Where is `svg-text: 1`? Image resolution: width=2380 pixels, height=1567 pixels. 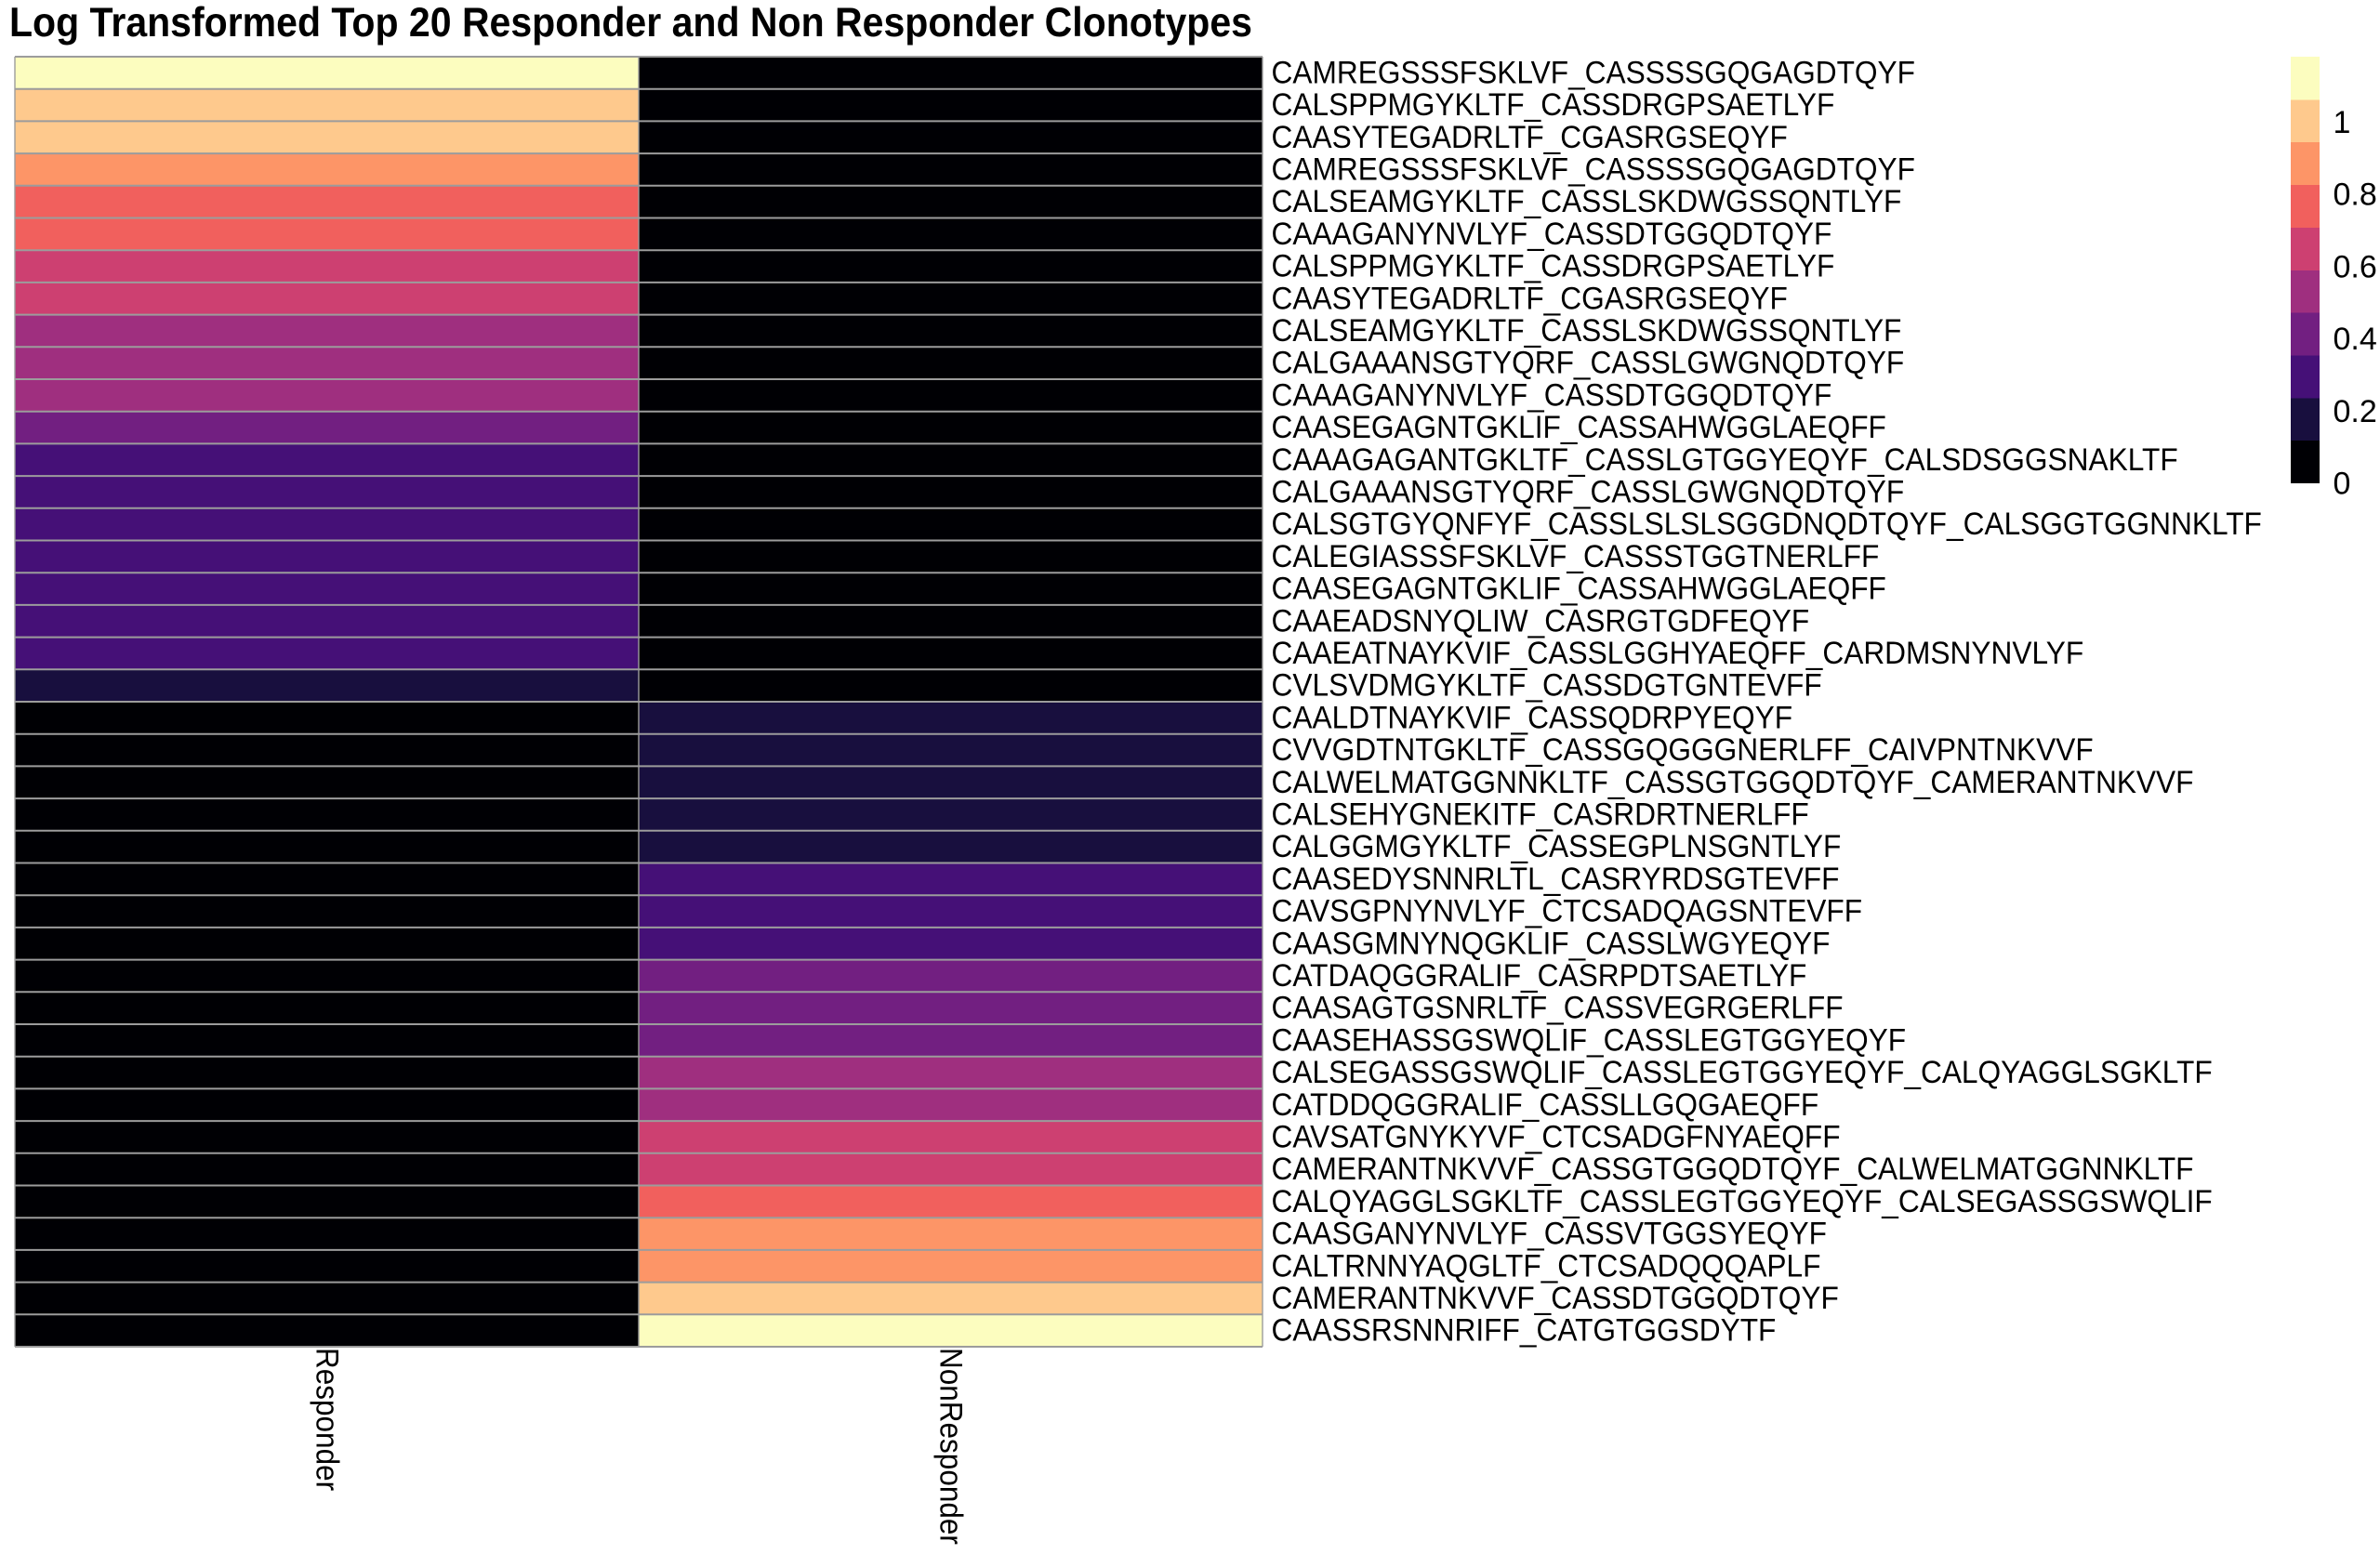 svg-text: 1 is located at coordinates (2342, 122).